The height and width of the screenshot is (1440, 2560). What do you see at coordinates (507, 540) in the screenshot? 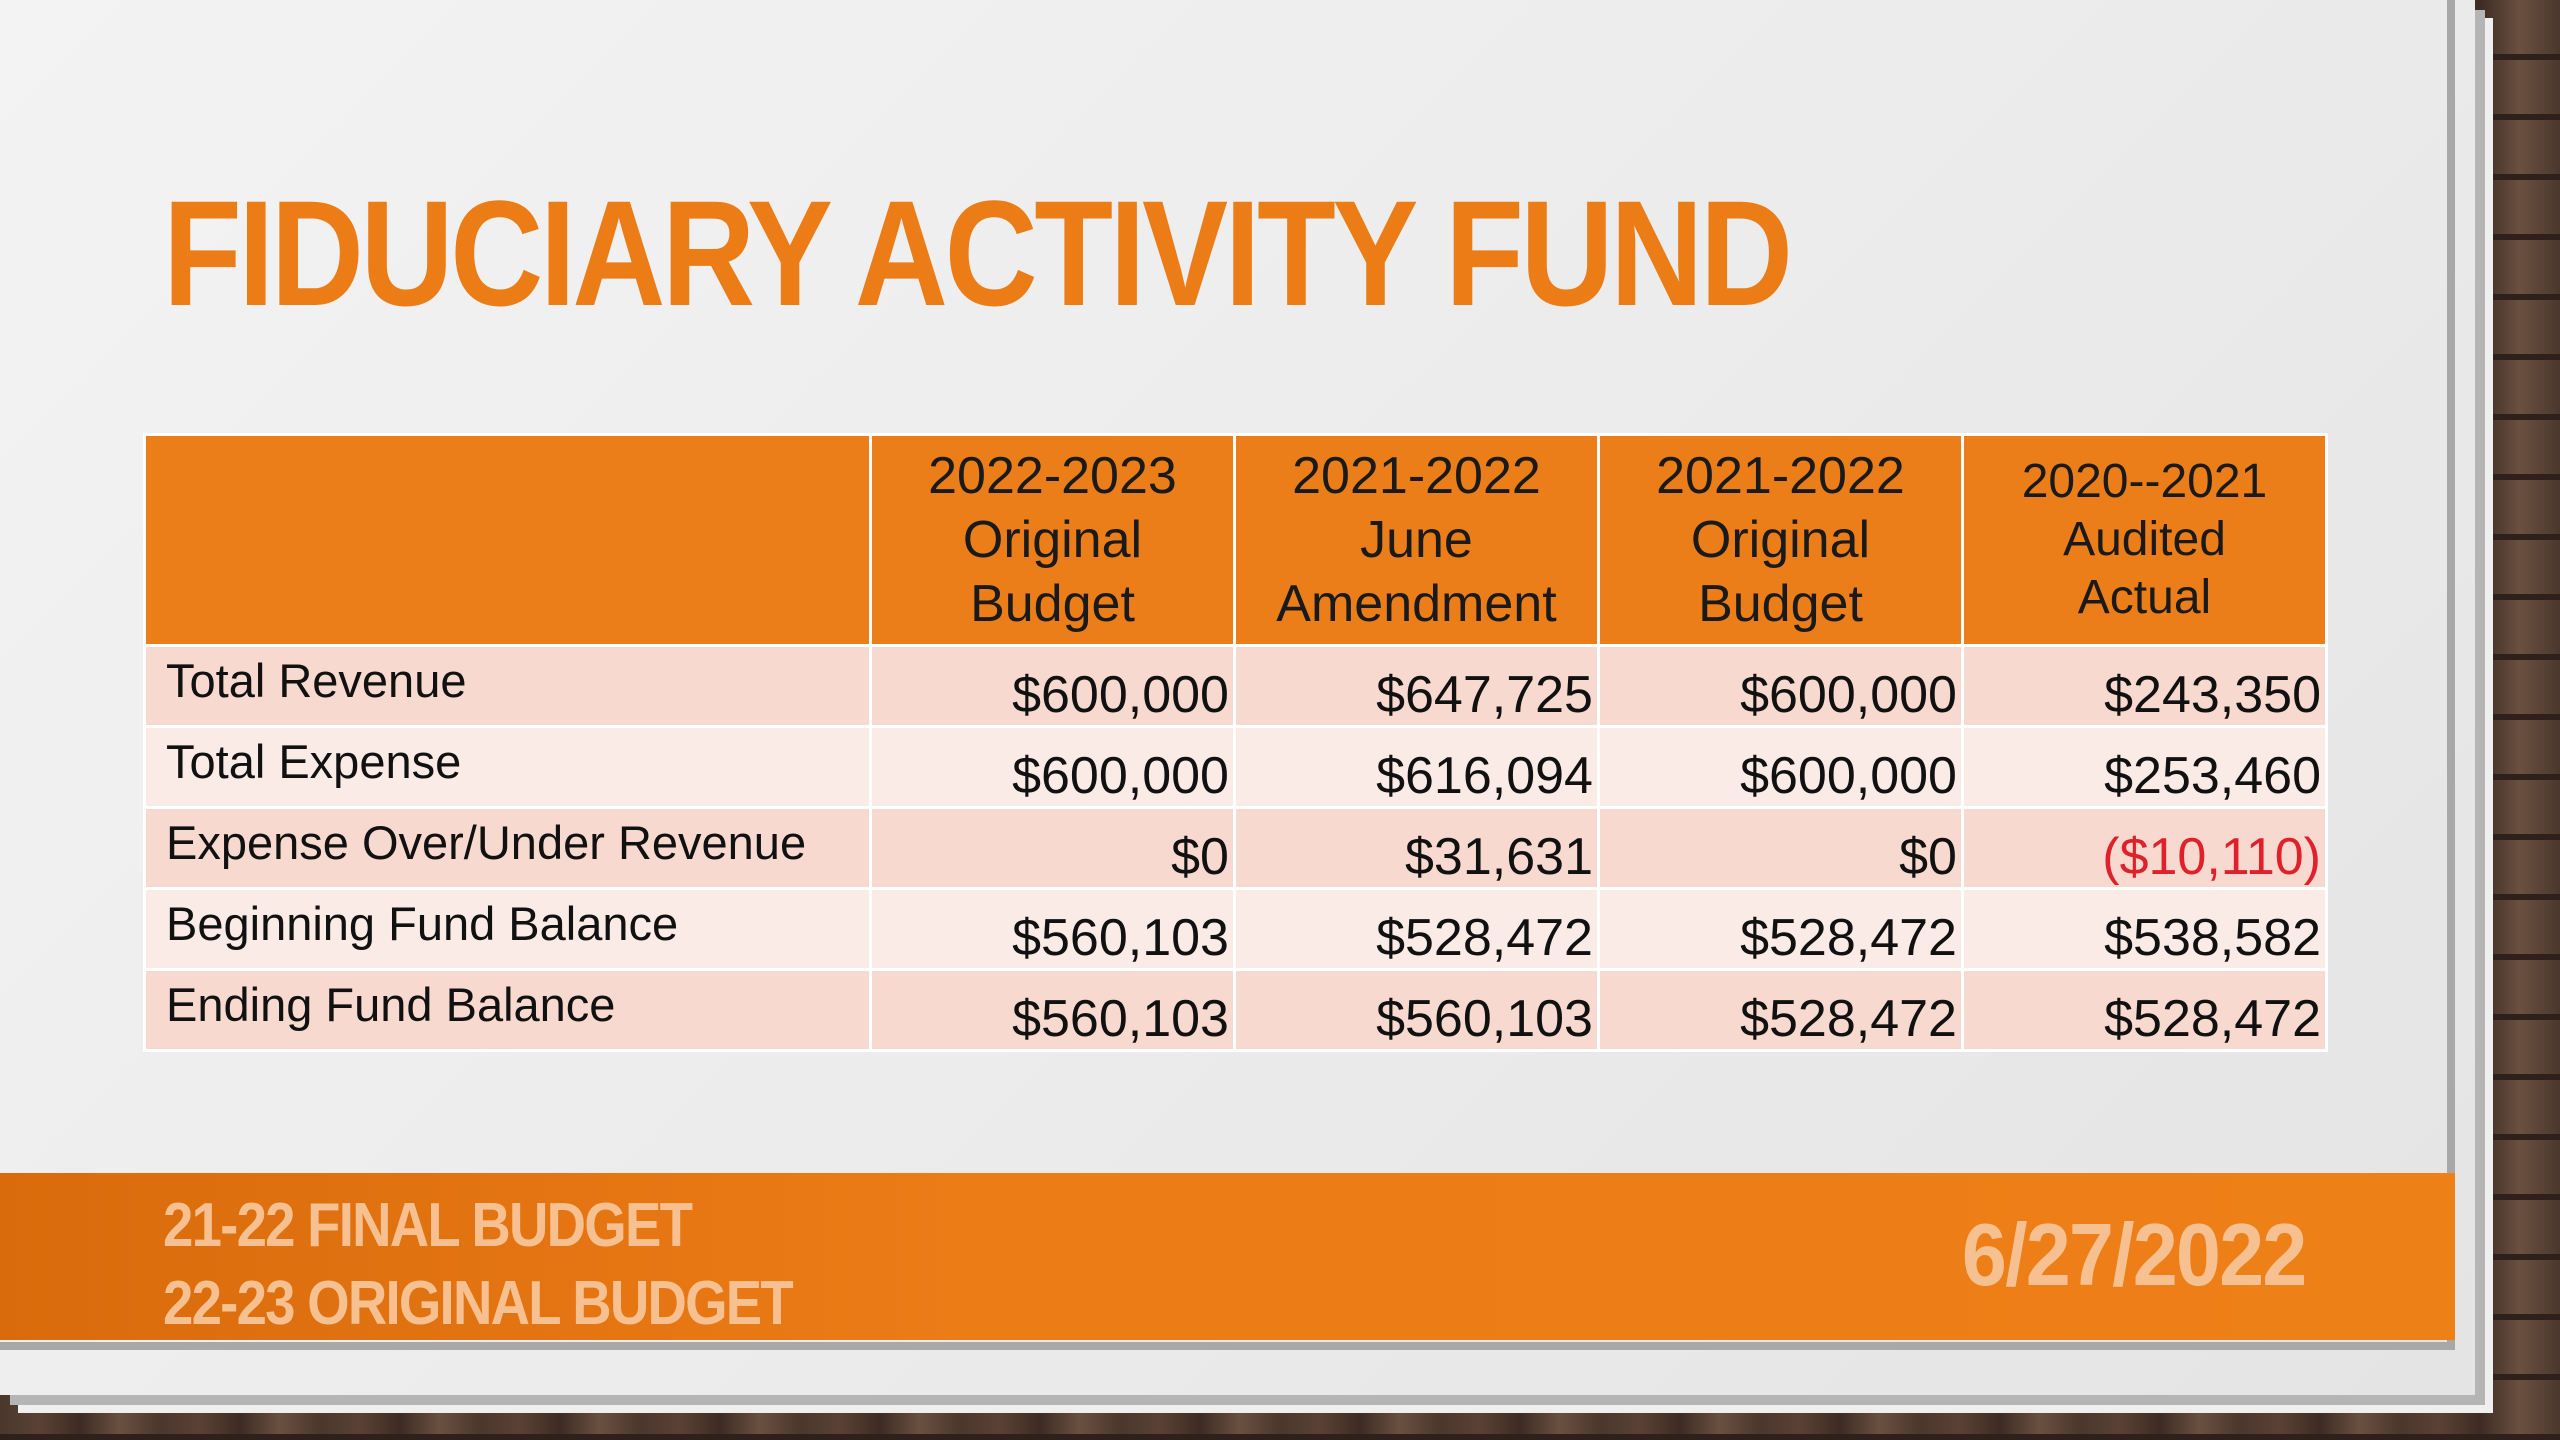
I see `header-cell-empty` at bounding box center [507, 540].